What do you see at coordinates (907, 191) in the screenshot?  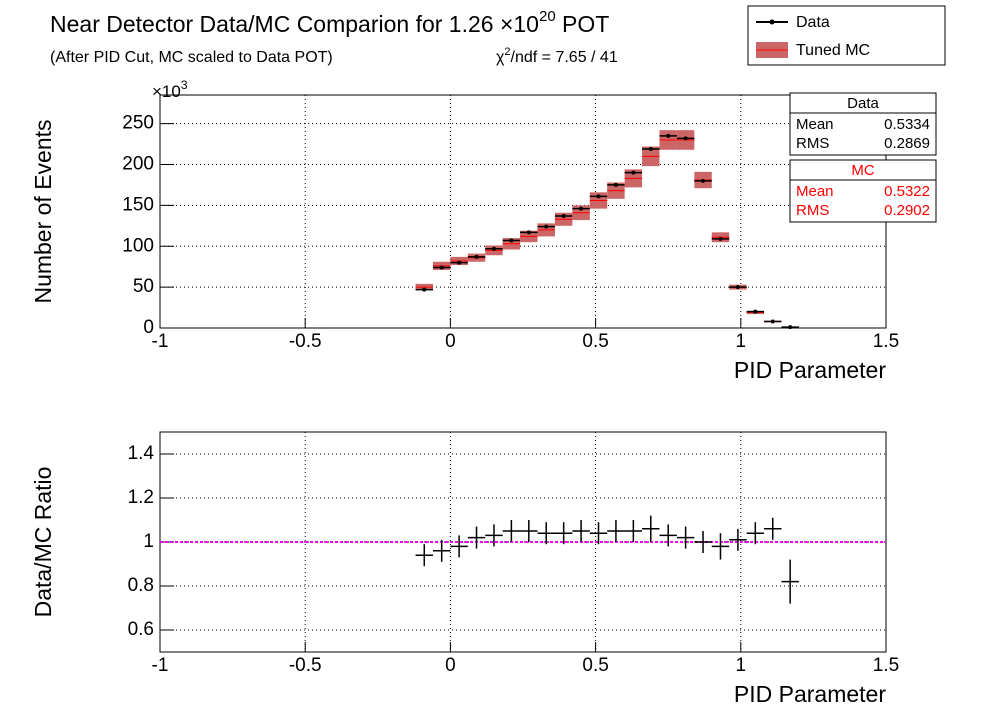 I see `stats-value: 0.5322` at bounding box center [907, 191].